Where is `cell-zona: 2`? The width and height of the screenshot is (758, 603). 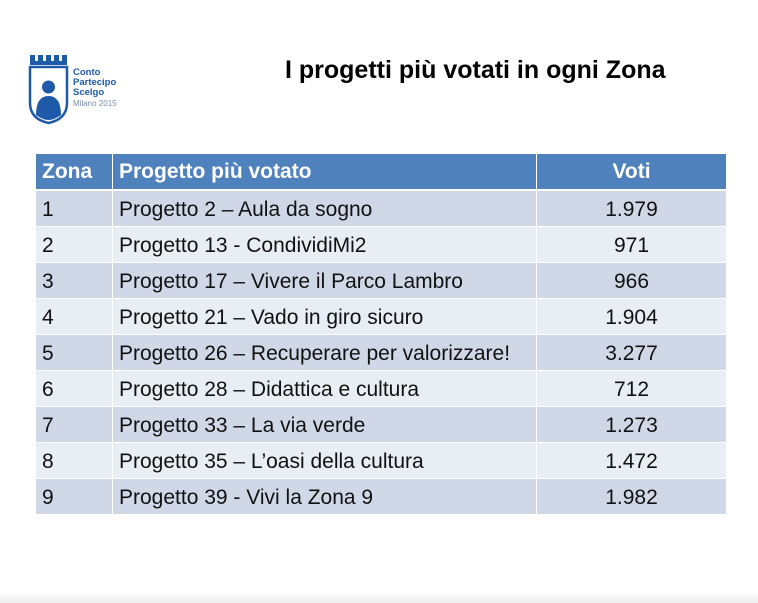
cell-zona: 2 is located at coordinates (74, 244).